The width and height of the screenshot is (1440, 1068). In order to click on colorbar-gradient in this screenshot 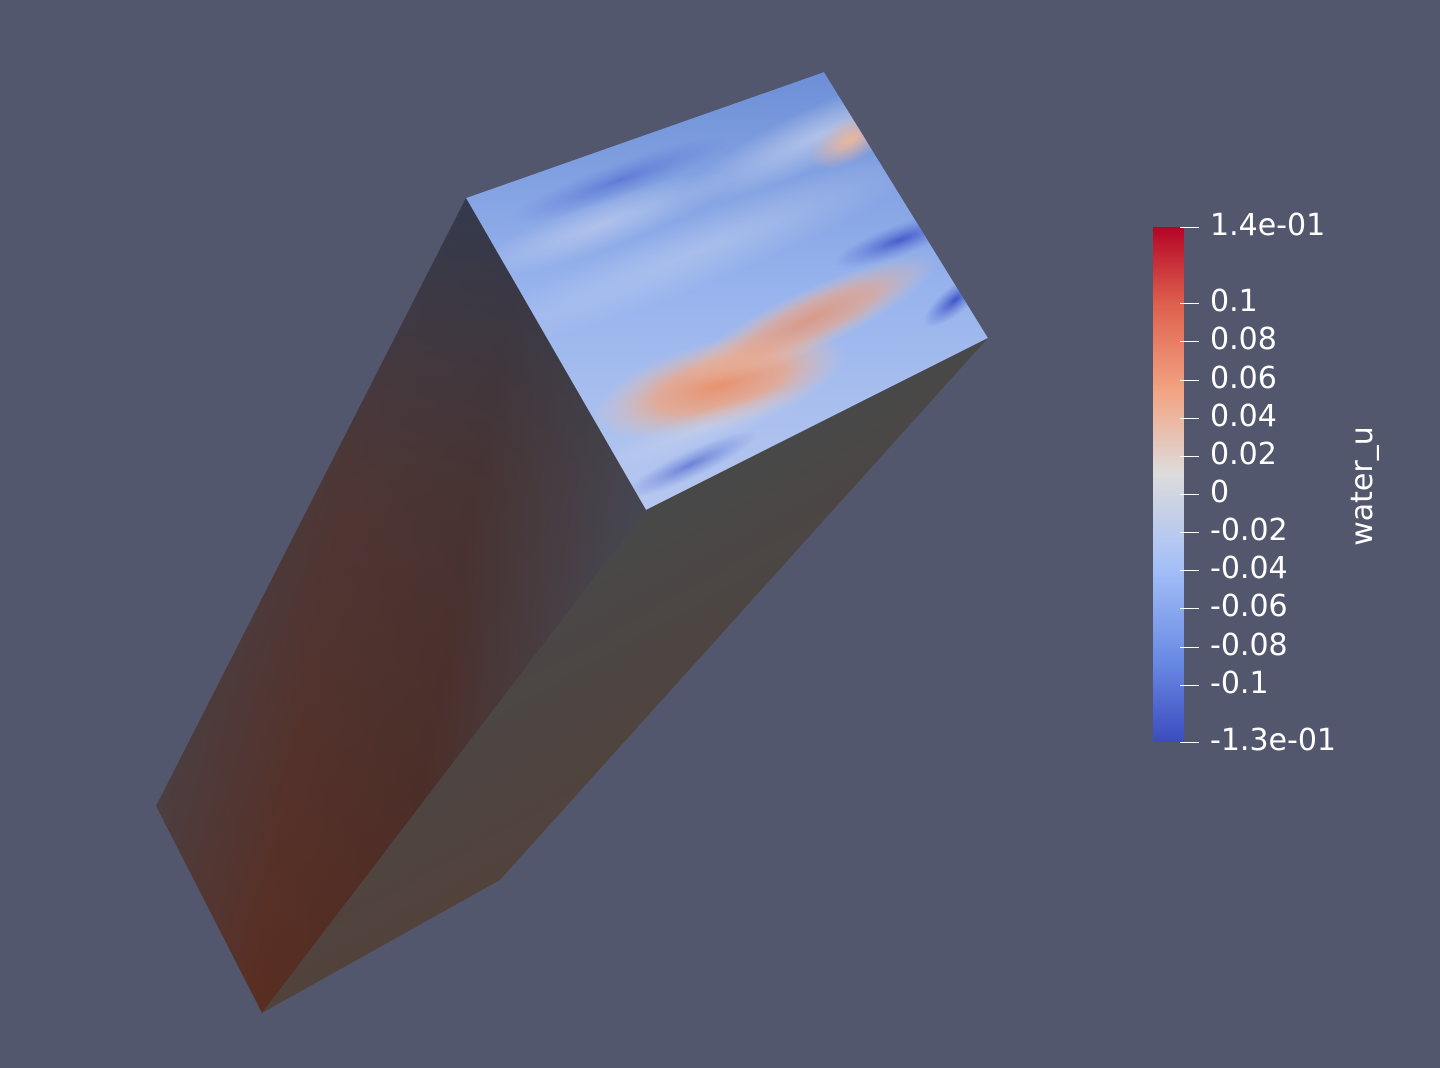, I will do `click(1168, 484)`.